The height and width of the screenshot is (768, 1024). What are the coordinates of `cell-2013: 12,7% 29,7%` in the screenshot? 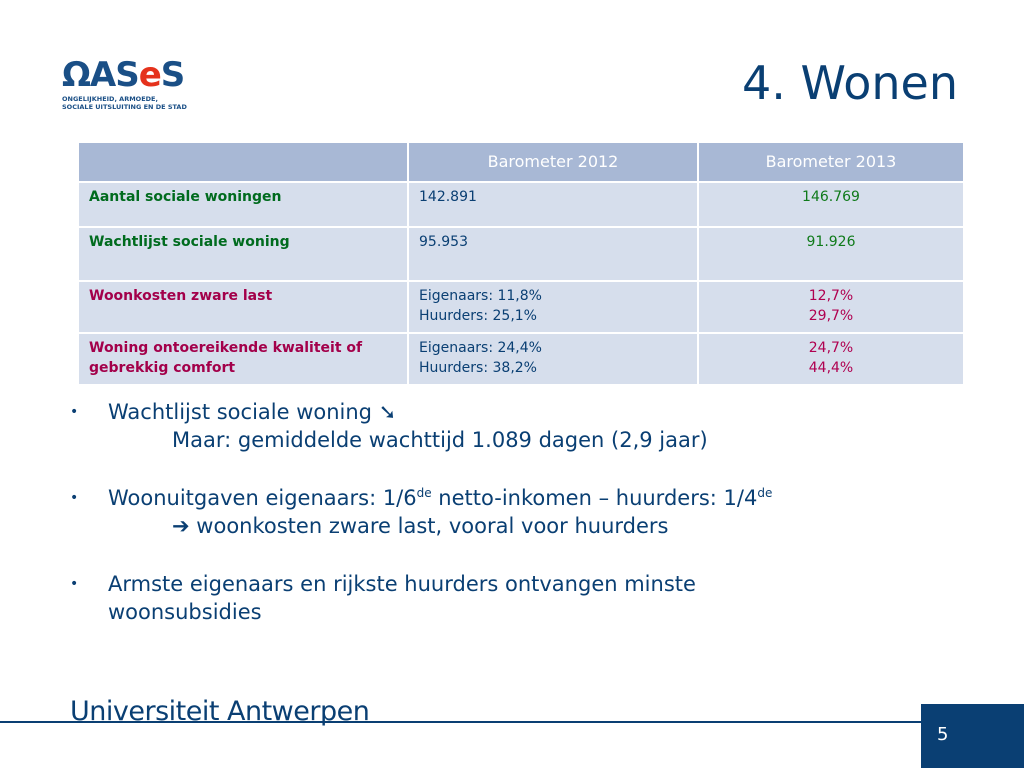 It's located at (831, 307).